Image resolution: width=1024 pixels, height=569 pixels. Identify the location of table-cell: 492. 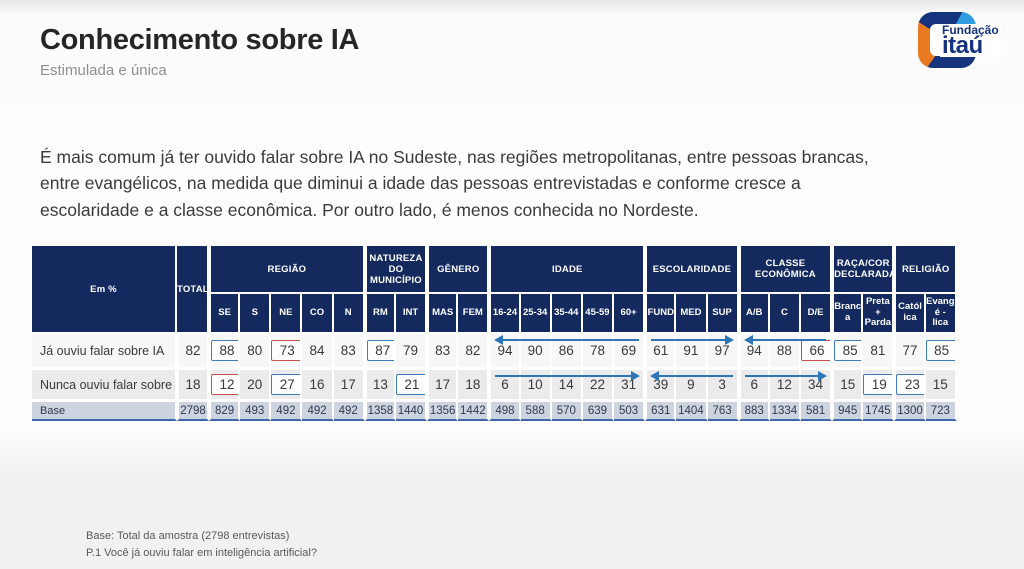
(318, 411).